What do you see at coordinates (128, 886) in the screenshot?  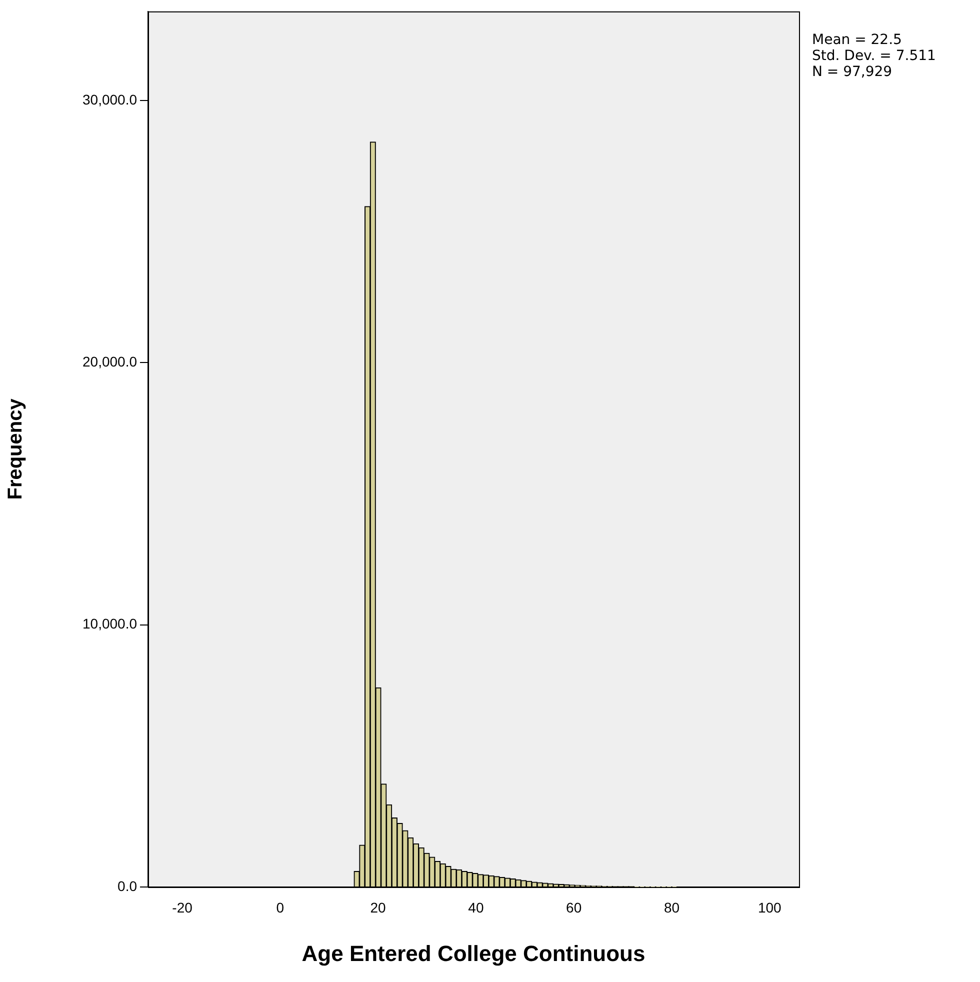 I see `y-tick-label: 0.0` at bounding box center [128, 886].